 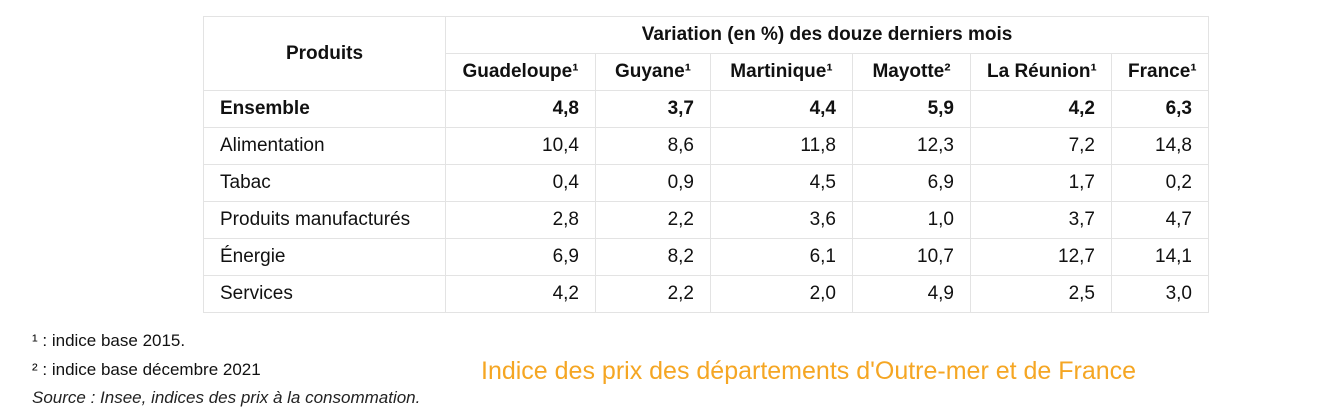 What do you see at coordinates (781, 146) in the screenshot?
I see `table-cell: 11,8` at bounding box center [781, 146].